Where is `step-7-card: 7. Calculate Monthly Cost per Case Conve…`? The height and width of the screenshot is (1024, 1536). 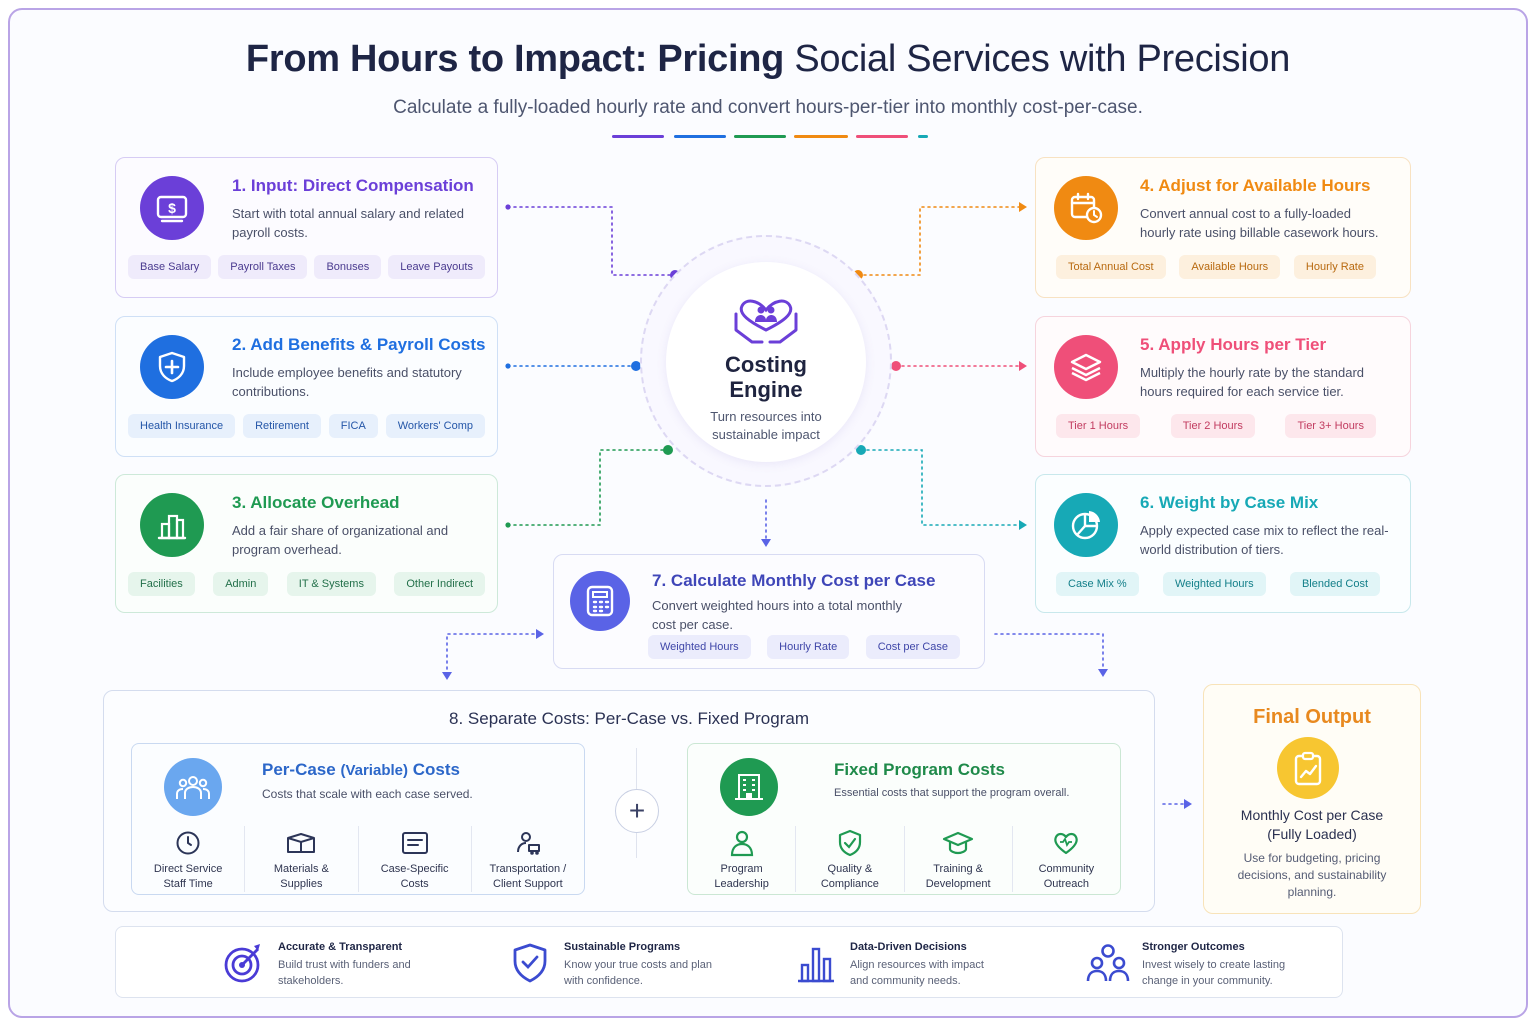
step-7-card: 7. Calculate Monthly Cost per Case Conve… is located at coordinates (769, 611).